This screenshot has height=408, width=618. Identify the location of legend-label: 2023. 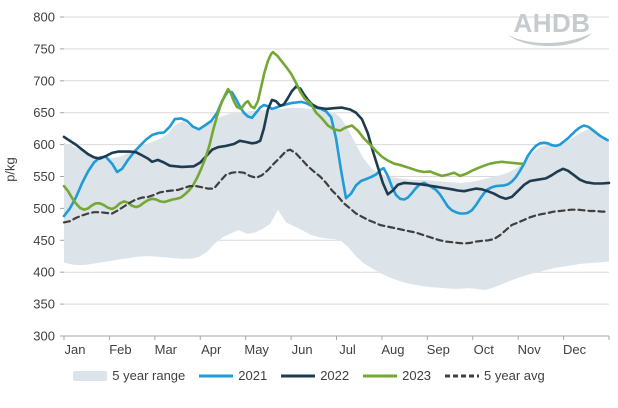
(417, 375).